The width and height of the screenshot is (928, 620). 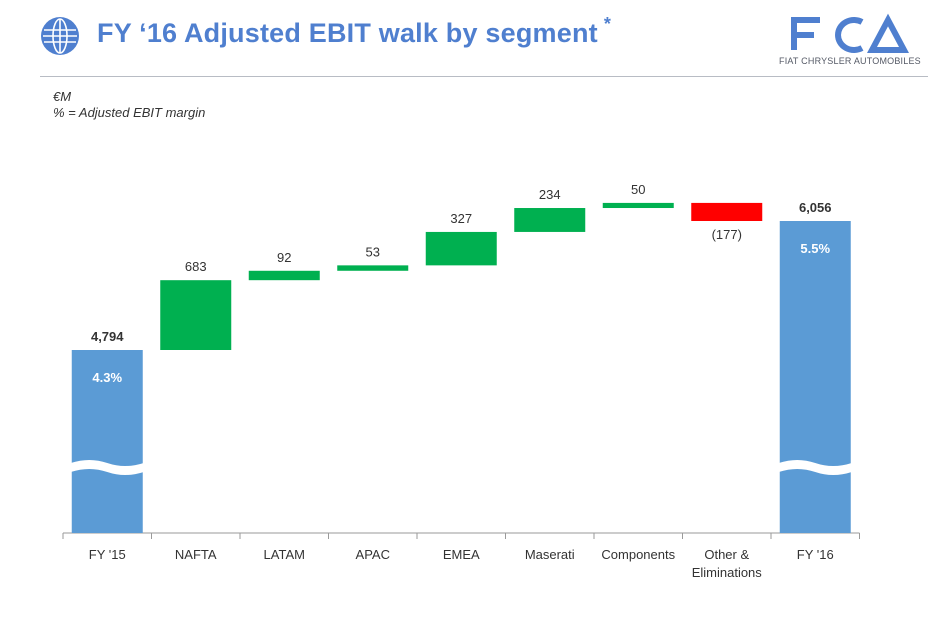 I want to click on bar-value-label: 327, so click(x=461, y=218).